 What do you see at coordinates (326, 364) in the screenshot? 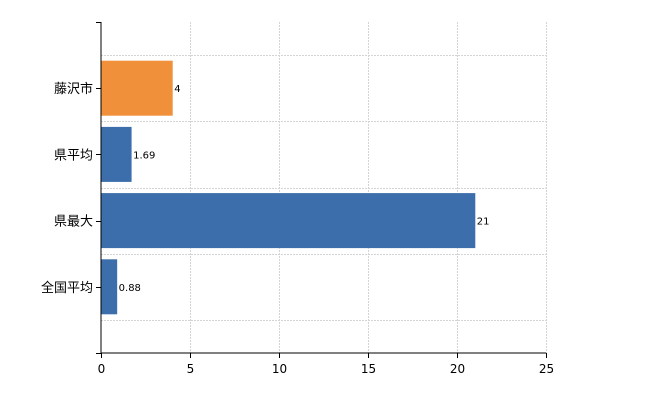
I see `x-ticks-group: 0 5 10 15 20 25` at bounding box center [326, 364].